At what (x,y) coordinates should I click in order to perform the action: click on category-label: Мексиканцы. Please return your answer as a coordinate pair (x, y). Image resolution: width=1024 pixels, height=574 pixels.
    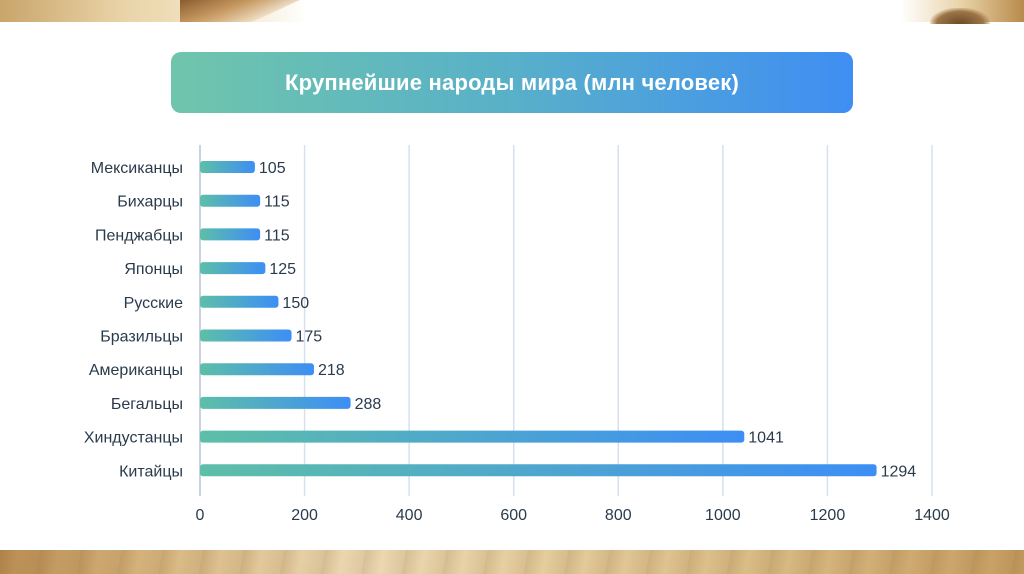
    Looking at the image, I should click on (137, 168).